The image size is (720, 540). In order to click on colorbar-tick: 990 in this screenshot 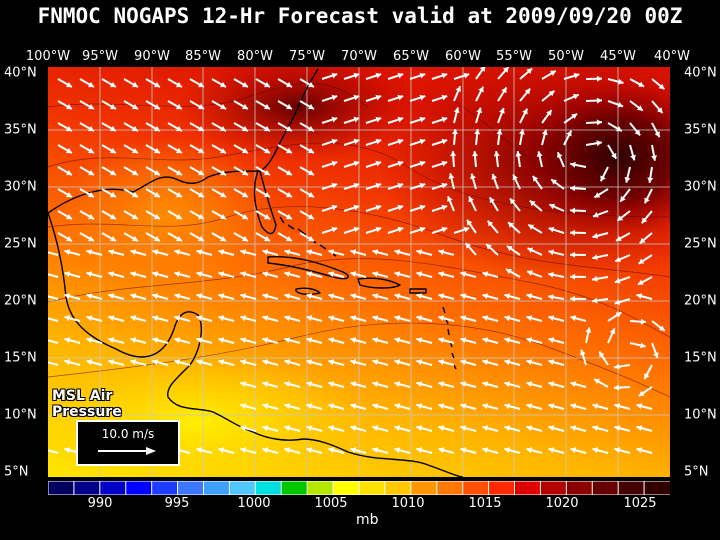, I will do `click(100, 503)`.